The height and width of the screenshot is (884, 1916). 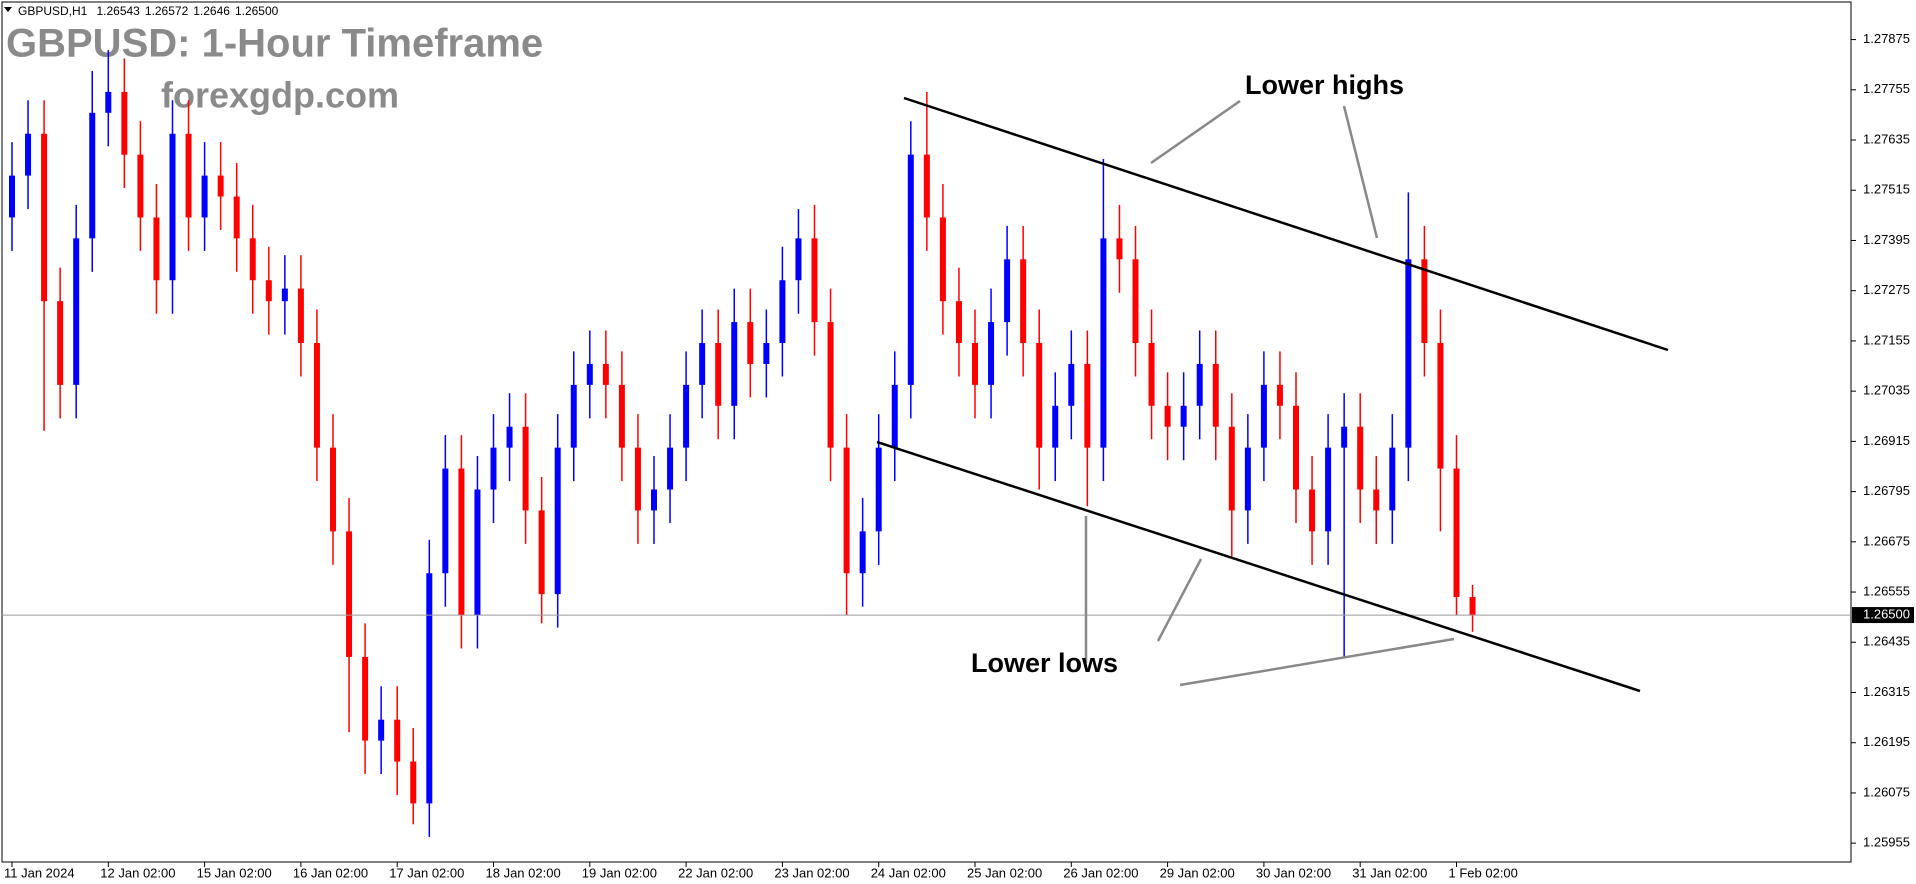 I want to click on x-tick-label: 29 Jan 02:00, so click(x=1197, y=872).